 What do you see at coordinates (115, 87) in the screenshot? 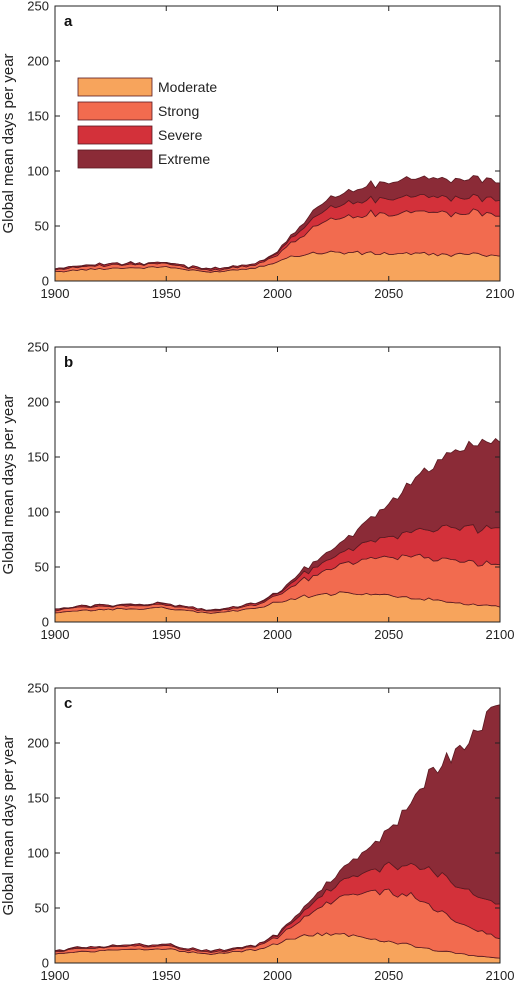
I see `legend-swatch-moderate` at bounding box center [115, 87].